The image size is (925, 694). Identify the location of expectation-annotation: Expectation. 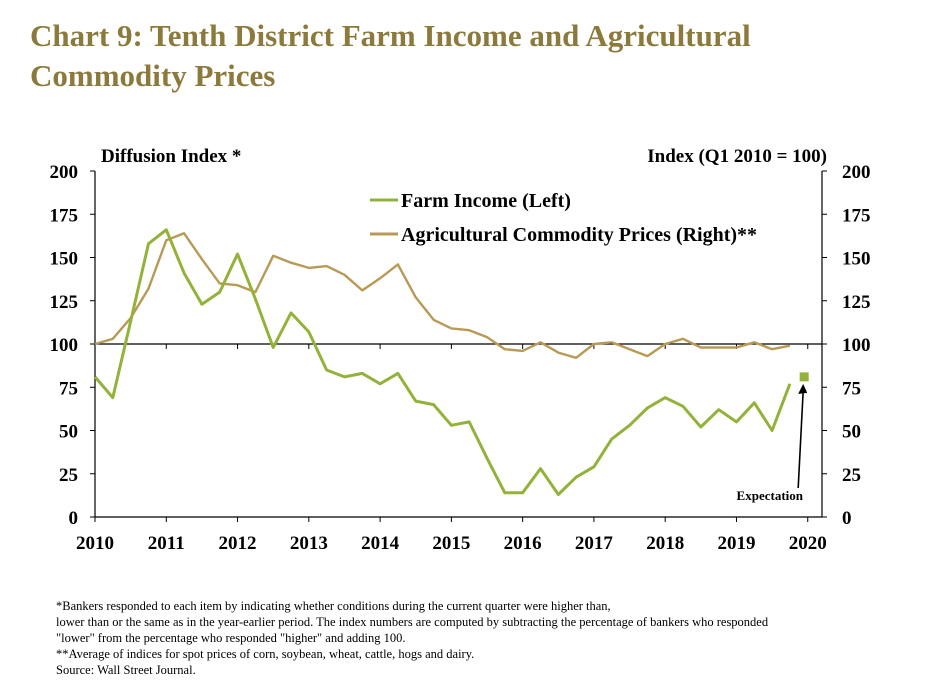
(773, 437).